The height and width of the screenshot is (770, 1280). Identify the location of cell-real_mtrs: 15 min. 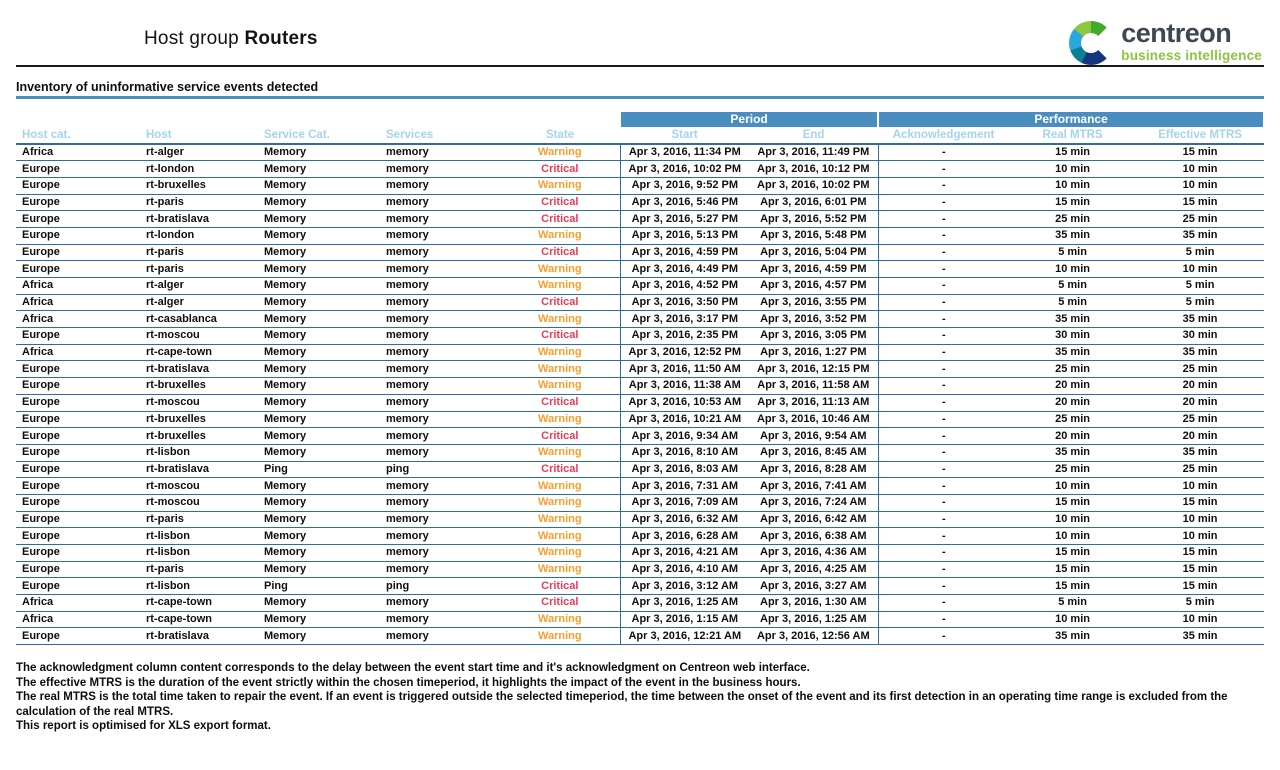
(1073, 553).